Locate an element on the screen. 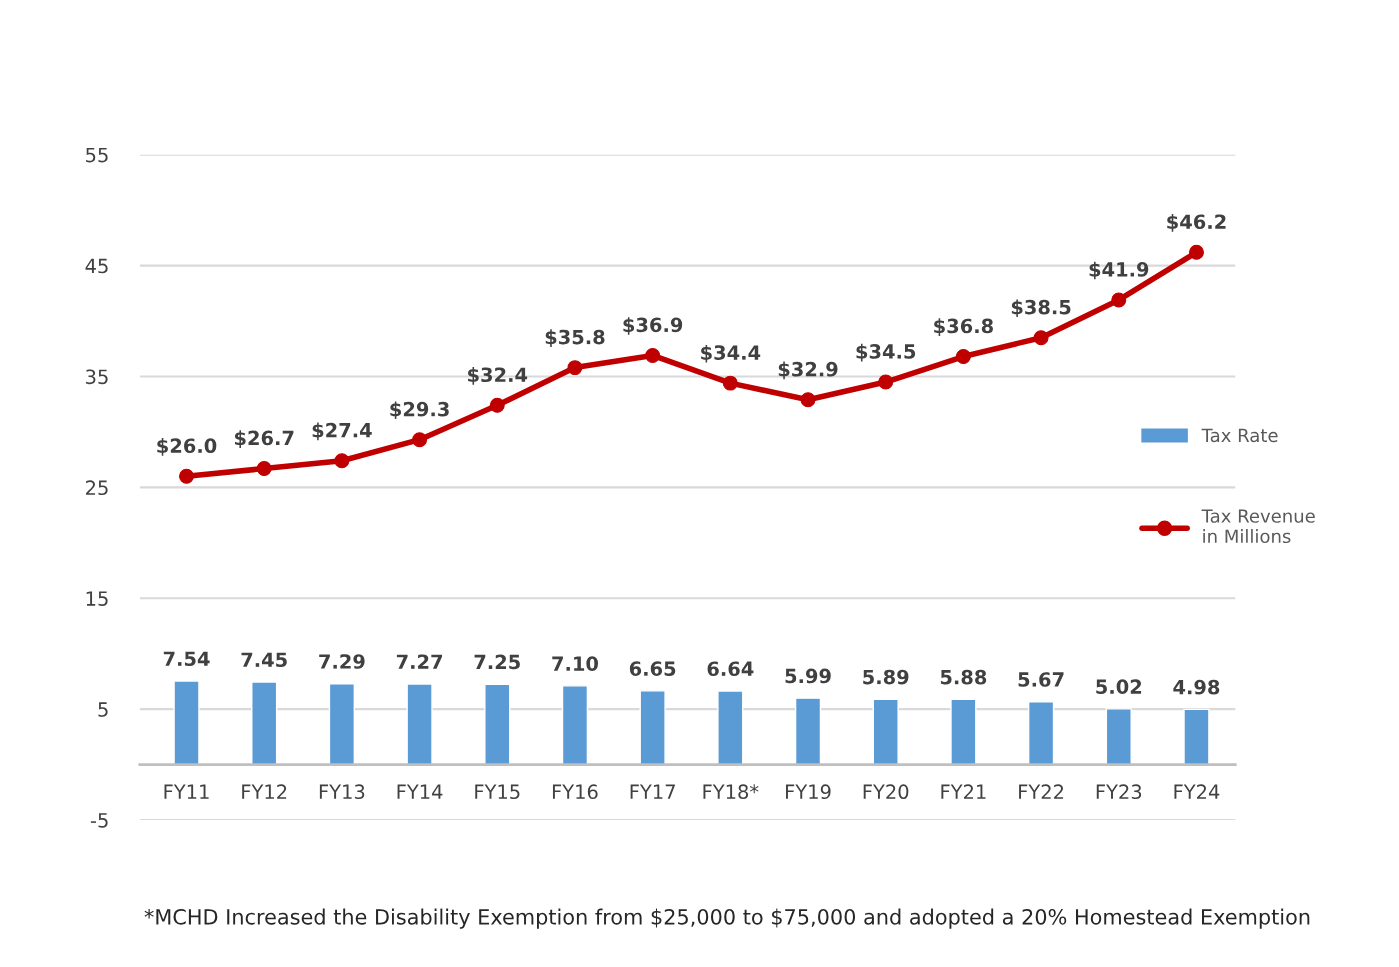 The height and width of the screenshot is (967, 1399). data-label: $26.0 is located at coordinates (187, 447).